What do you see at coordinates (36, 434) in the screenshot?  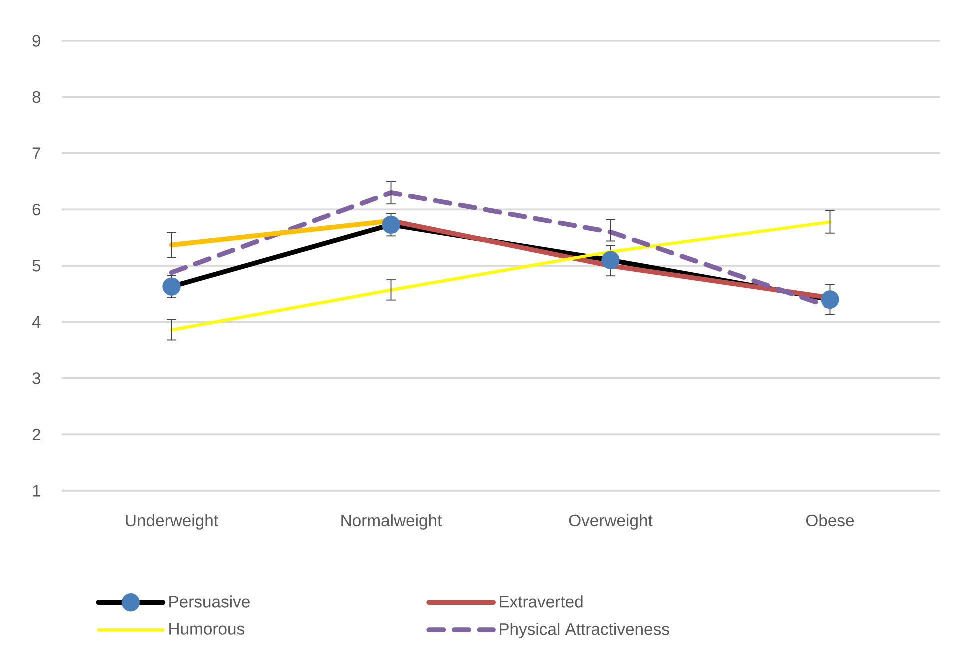 I see `y-tick-label: 2` at bounding box center [36, 434].